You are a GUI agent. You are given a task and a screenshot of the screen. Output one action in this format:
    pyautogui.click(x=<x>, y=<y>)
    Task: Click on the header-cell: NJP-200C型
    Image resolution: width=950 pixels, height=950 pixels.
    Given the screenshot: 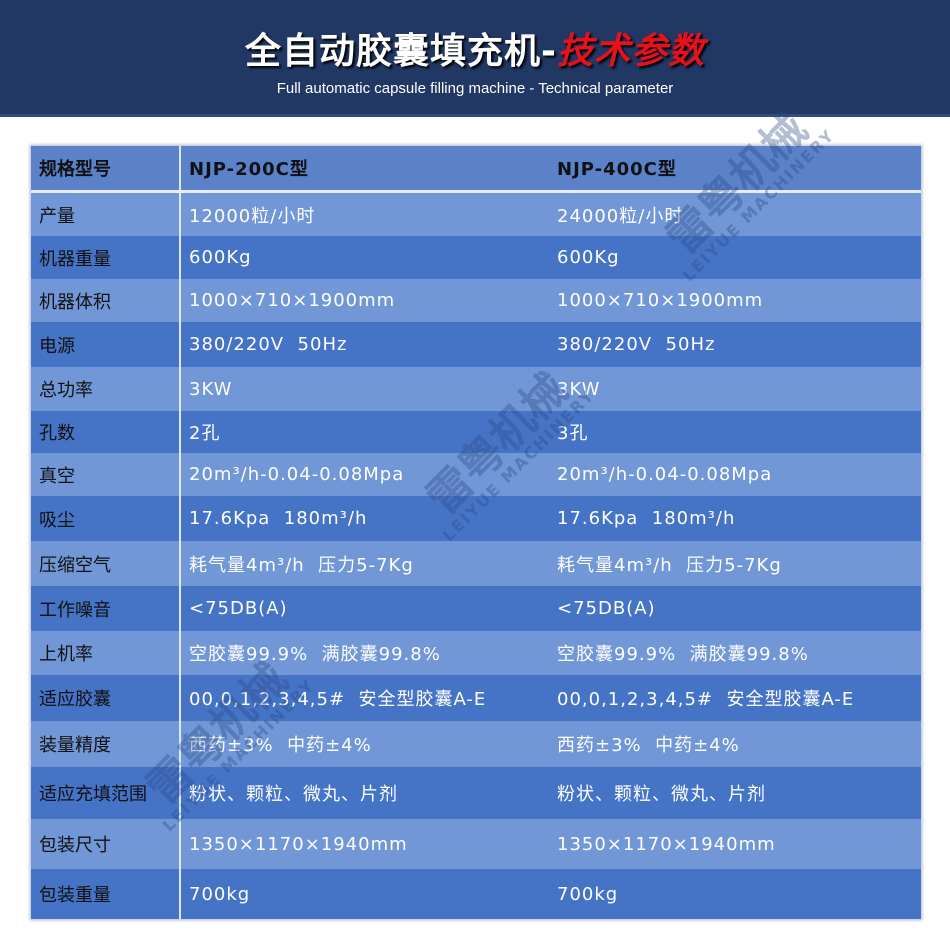 What is the action you would take?
    pyautogui.click(x=249, y=169)
    